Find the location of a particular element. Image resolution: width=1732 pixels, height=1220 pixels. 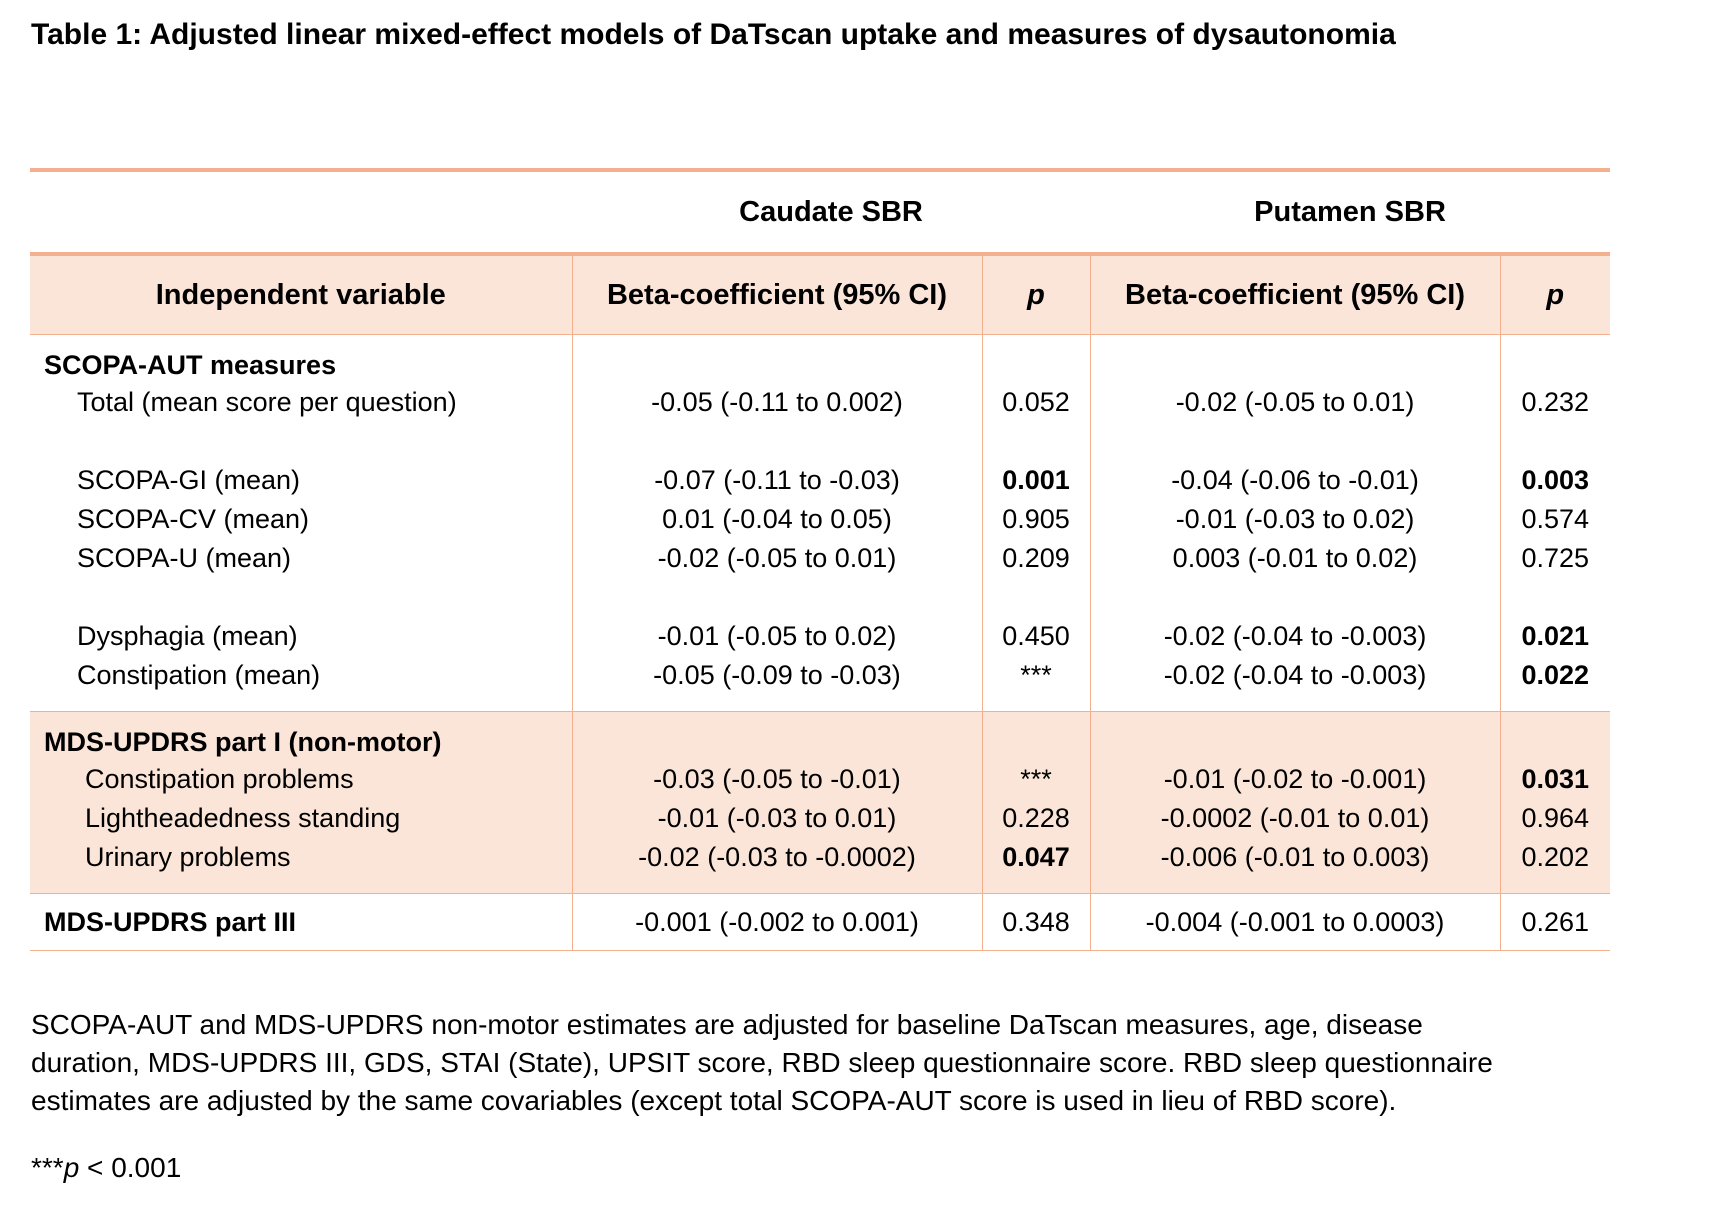

group-header-empty is located at coordinates (301, 211).